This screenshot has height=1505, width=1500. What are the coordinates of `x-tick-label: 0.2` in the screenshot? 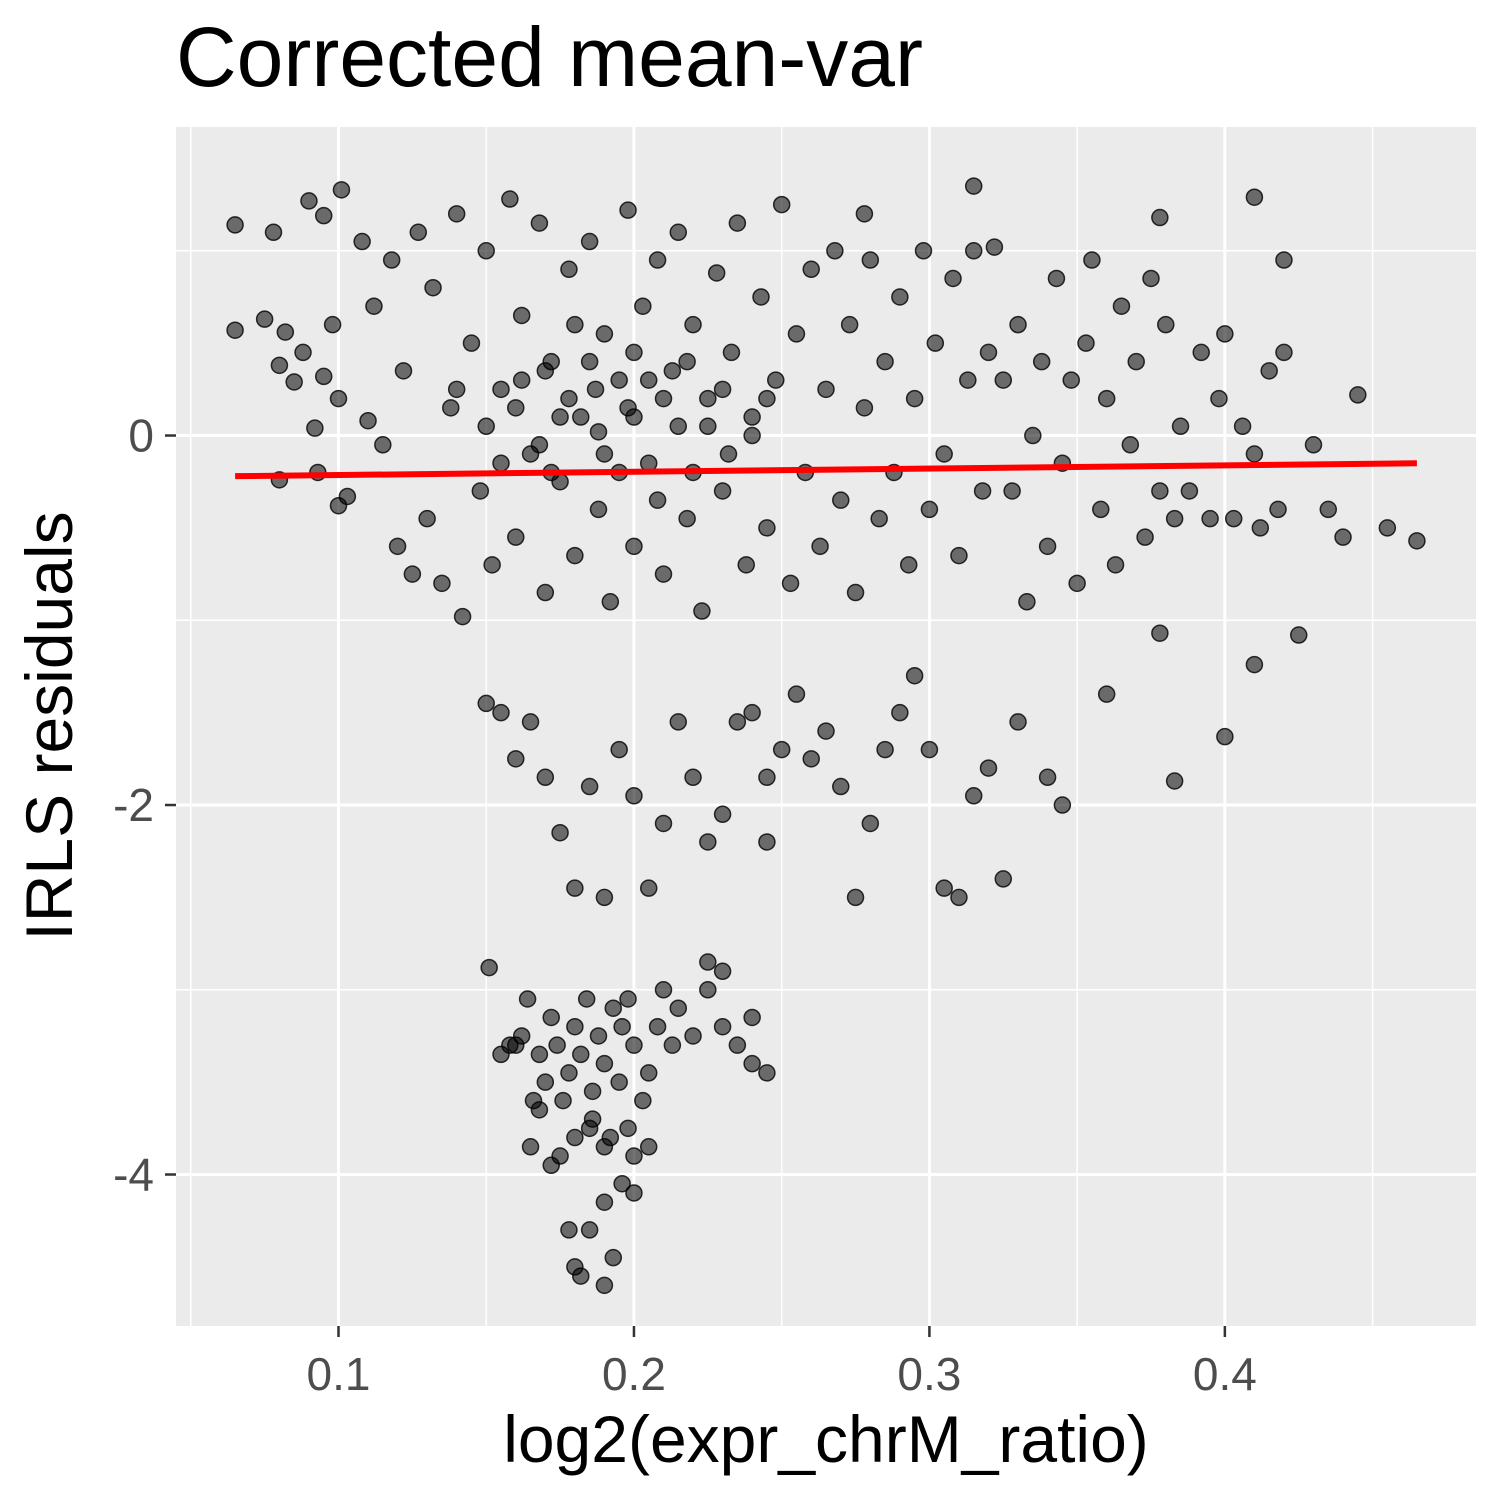 It's located at (634, 1374).